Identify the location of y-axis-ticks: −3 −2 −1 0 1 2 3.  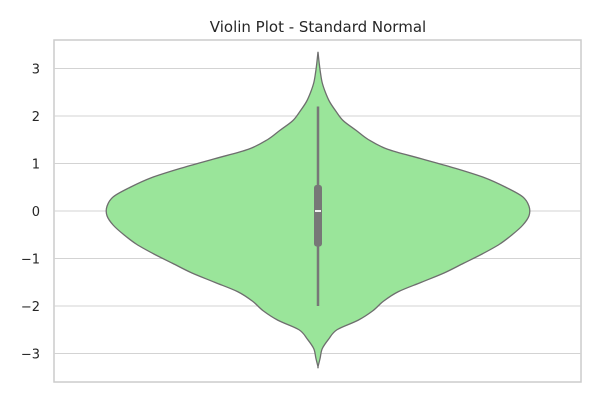
(30, 213).